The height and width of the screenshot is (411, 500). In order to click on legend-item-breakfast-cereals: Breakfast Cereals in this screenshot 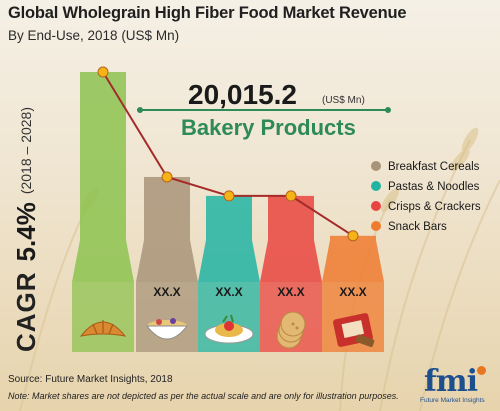, I will do `click(425, 167)`.